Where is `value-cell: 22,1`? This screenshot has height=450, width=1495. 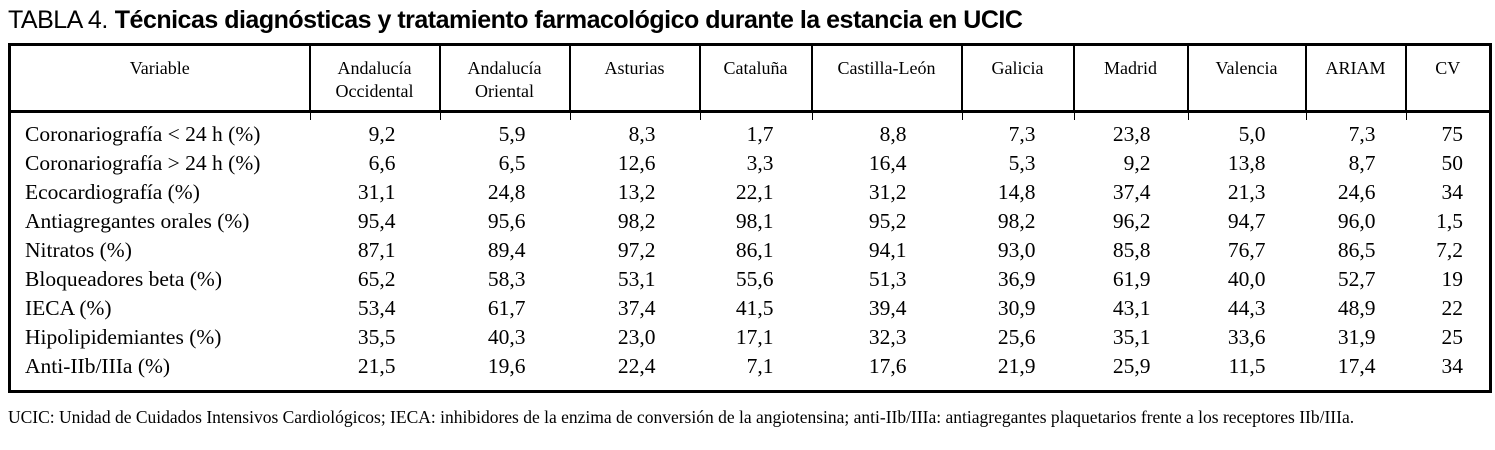 value-cell: 22,1 is located at coordinates (754, 192).